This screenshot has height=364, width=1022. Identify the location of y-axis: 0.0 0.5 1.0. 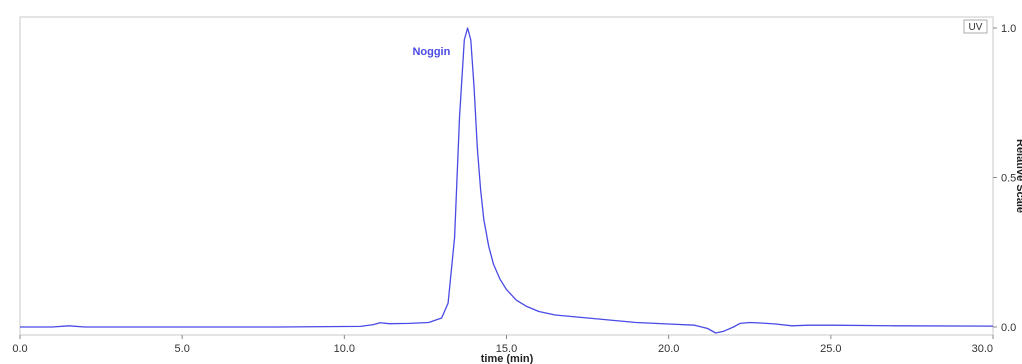
(1004, 178).